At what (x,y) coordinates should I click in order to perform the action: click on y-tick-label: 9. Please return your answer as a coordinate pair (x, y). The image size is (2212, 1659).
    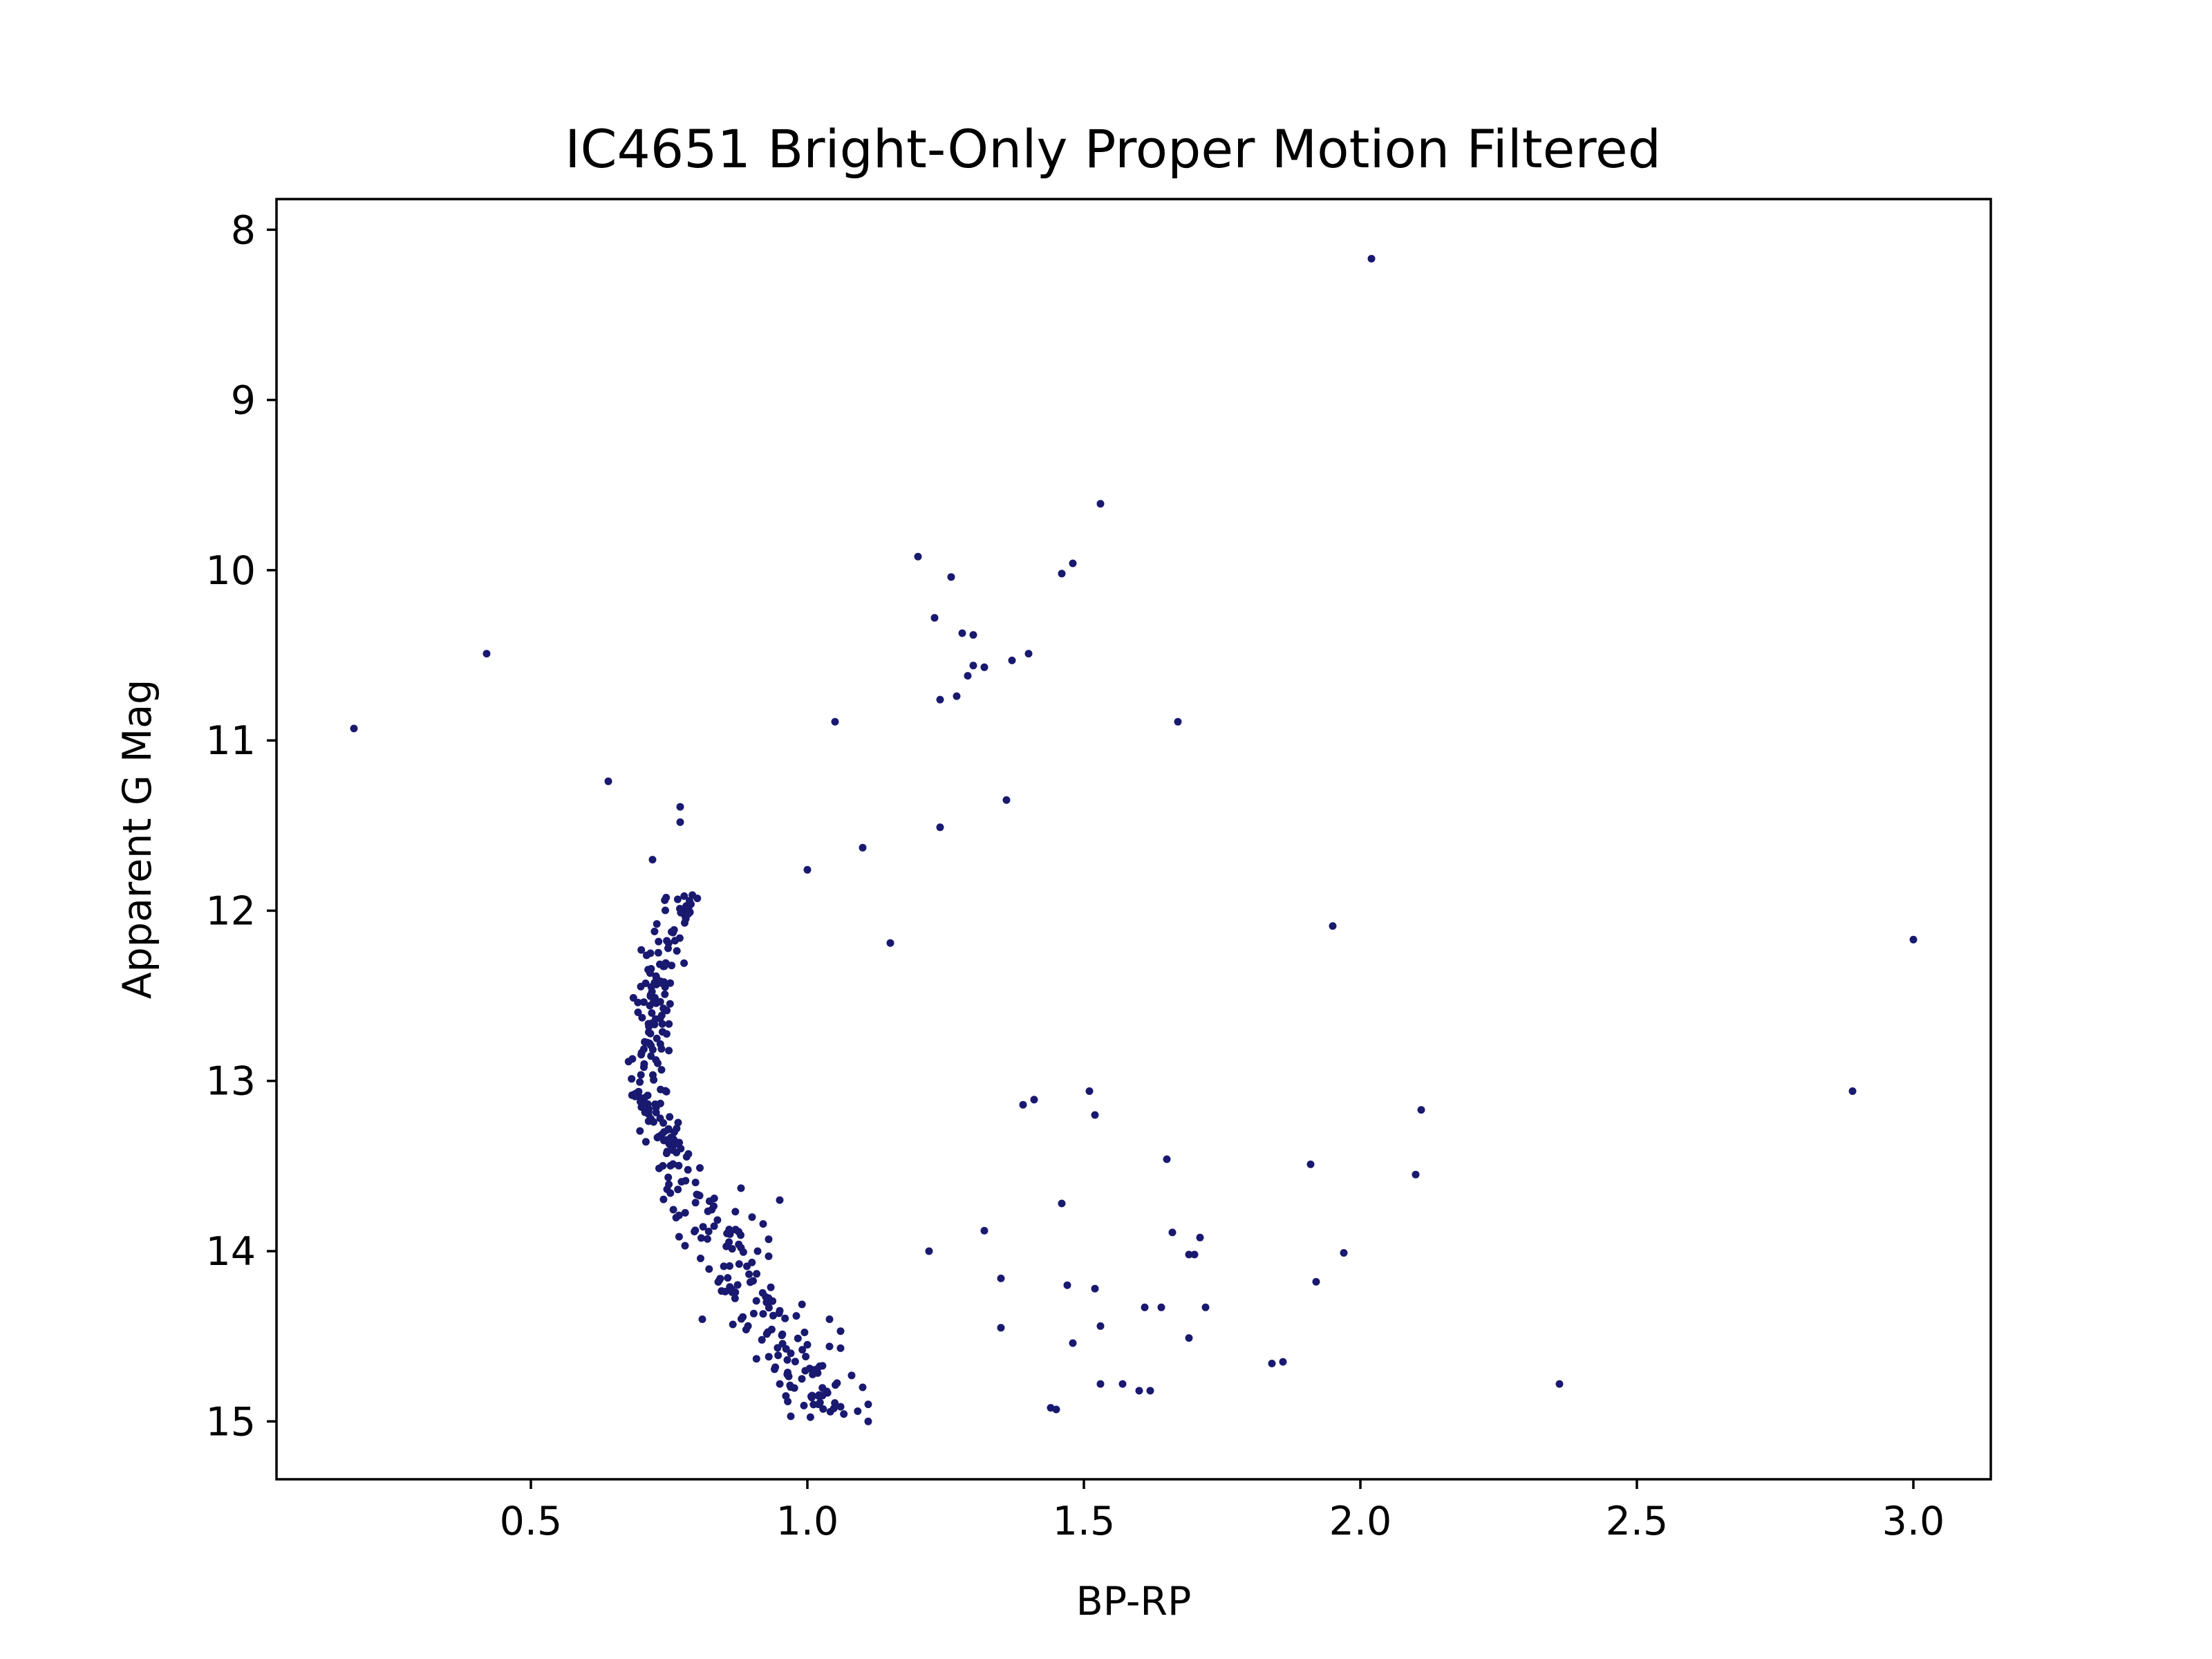
    Looking at the image, I should click on (243, 401).